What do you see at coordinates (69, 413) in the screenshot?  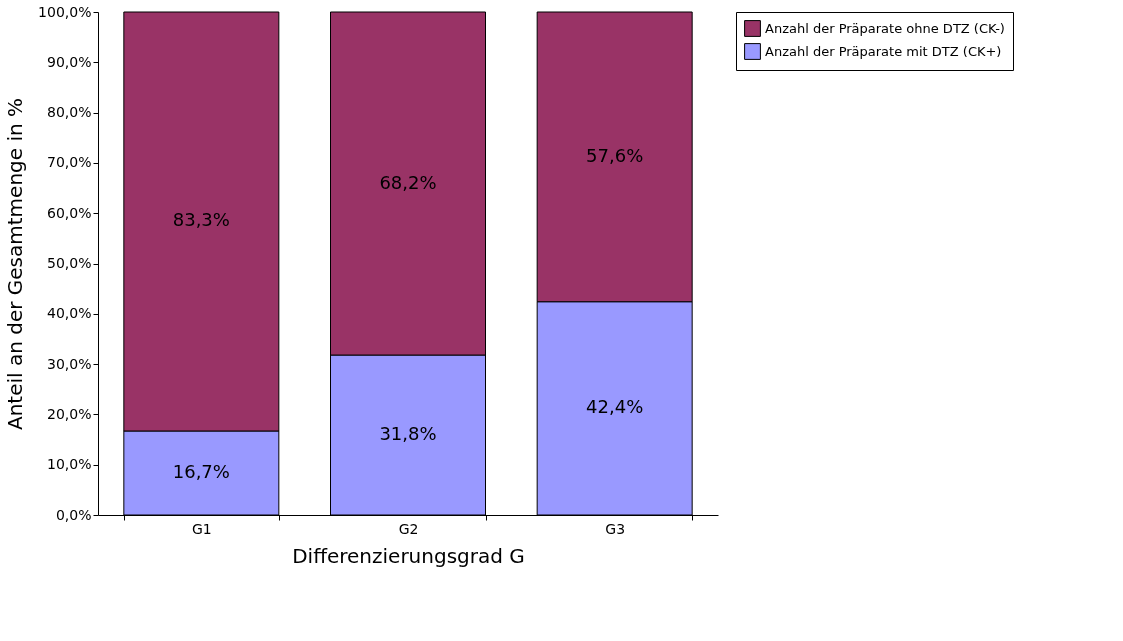 I see `y-tick-label: 20,0%` at bounding box center [69, 413].